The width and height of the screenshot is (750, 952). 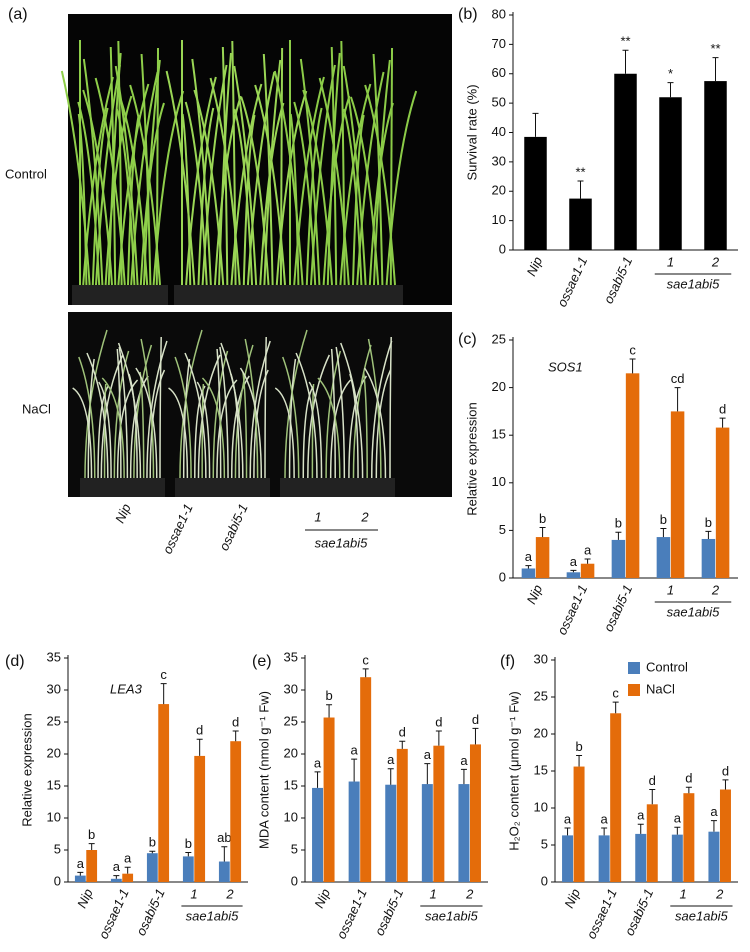 What do you see at coordinates (499, 338) in the screenshot?
I see `y-tick-label: 25` at bounding box center [499, 338].